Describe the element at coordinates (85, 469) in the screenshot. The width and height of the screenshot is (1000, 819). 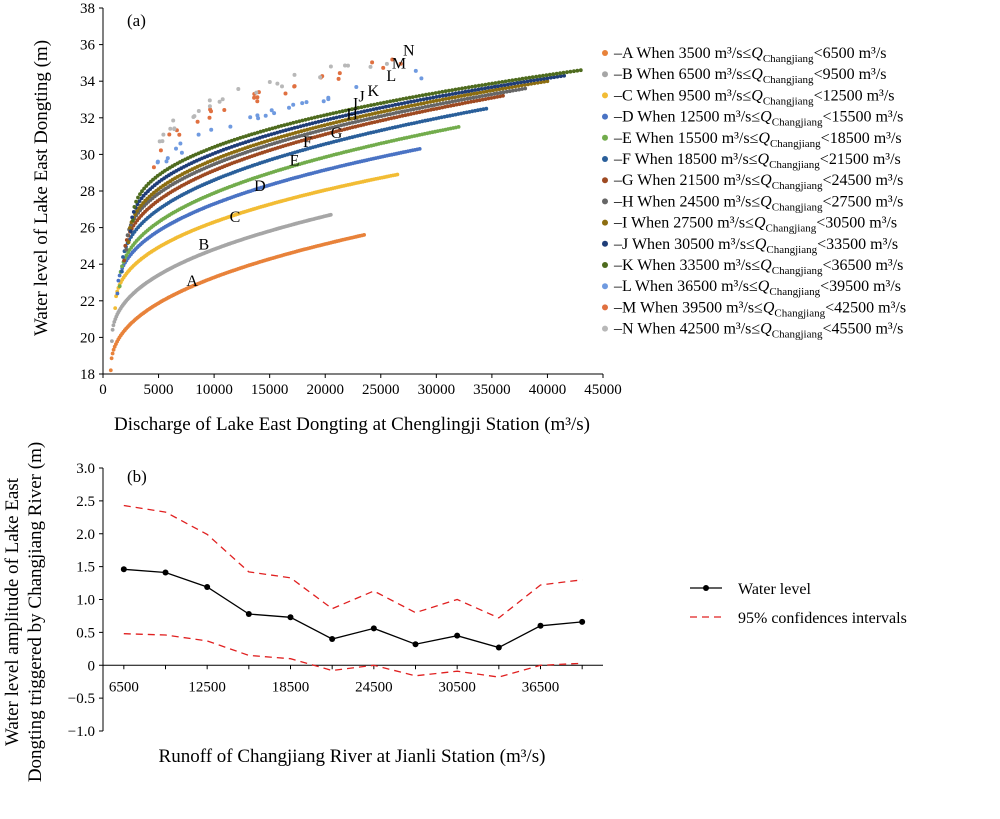
I see `panel-b-y-tick-label: 3.0` at that location.